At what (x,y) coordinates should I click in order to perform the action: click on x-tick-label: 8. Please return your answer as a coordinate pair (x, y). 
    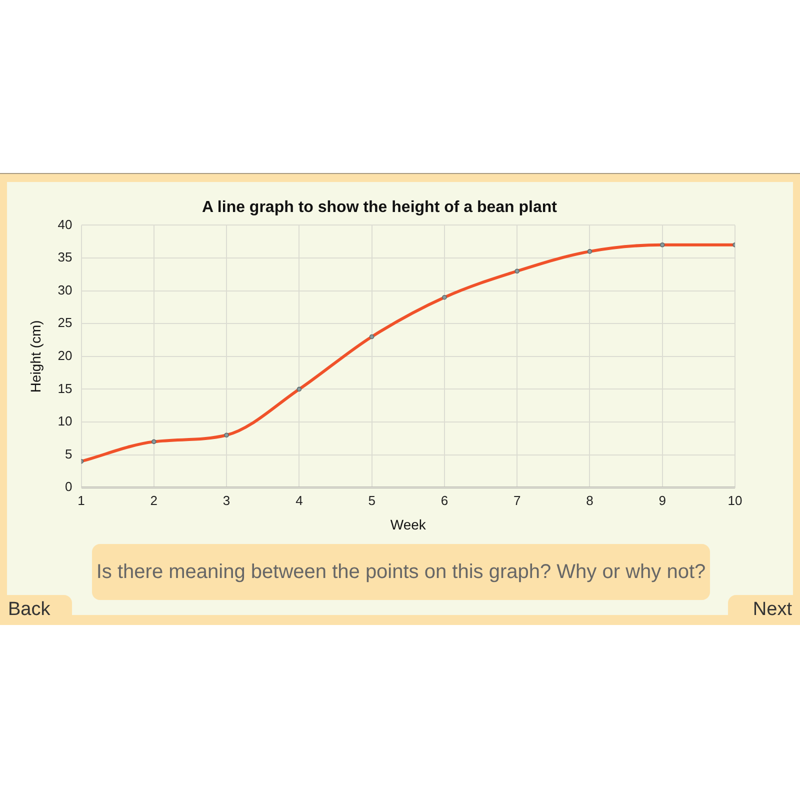
    Looking at the image, I should click on (590, 500).